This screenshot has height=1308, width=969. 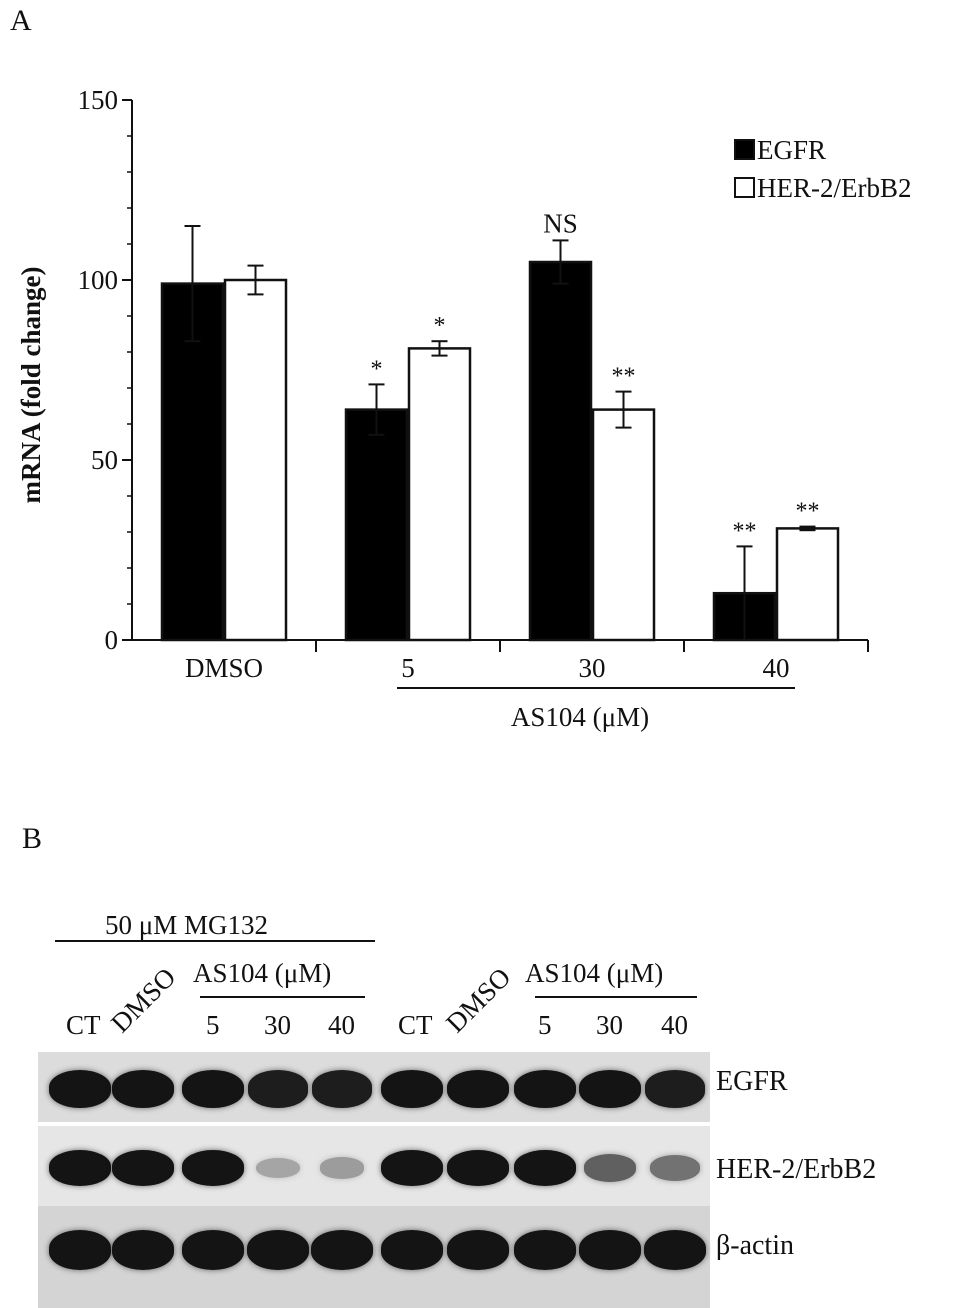 What do you see at coordinates (32, 838) in the screenshot?
I see `panel-b-letter: B` at bounding box center [32, 838].